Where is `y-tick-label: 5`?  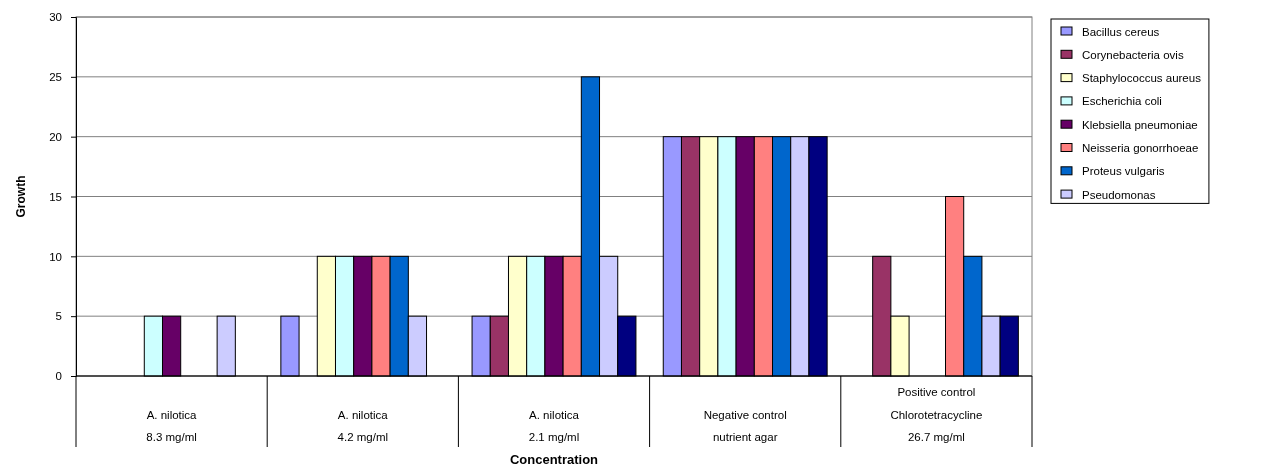 y-tick-label: 5 is located at coordinates (58, 316).